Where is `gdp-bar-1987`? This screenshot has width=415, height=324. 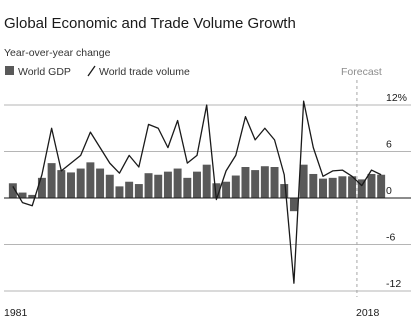
gdp-bar-1987 is located at coordinates (80, 183).